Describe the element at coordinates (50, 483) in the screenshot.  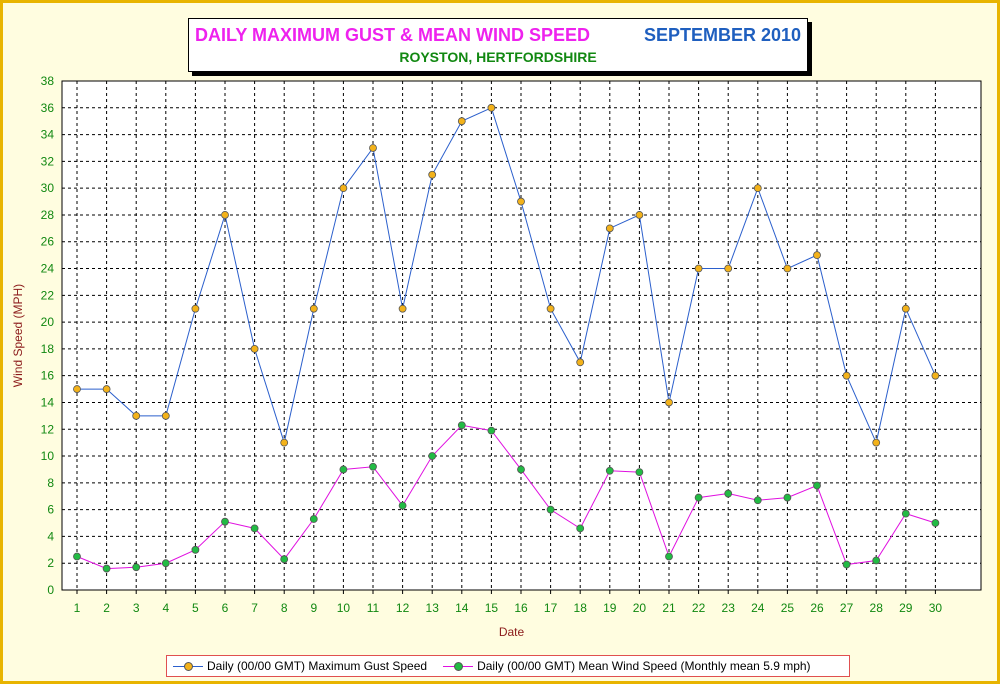
I see `y-tick-label: 8` at that location.